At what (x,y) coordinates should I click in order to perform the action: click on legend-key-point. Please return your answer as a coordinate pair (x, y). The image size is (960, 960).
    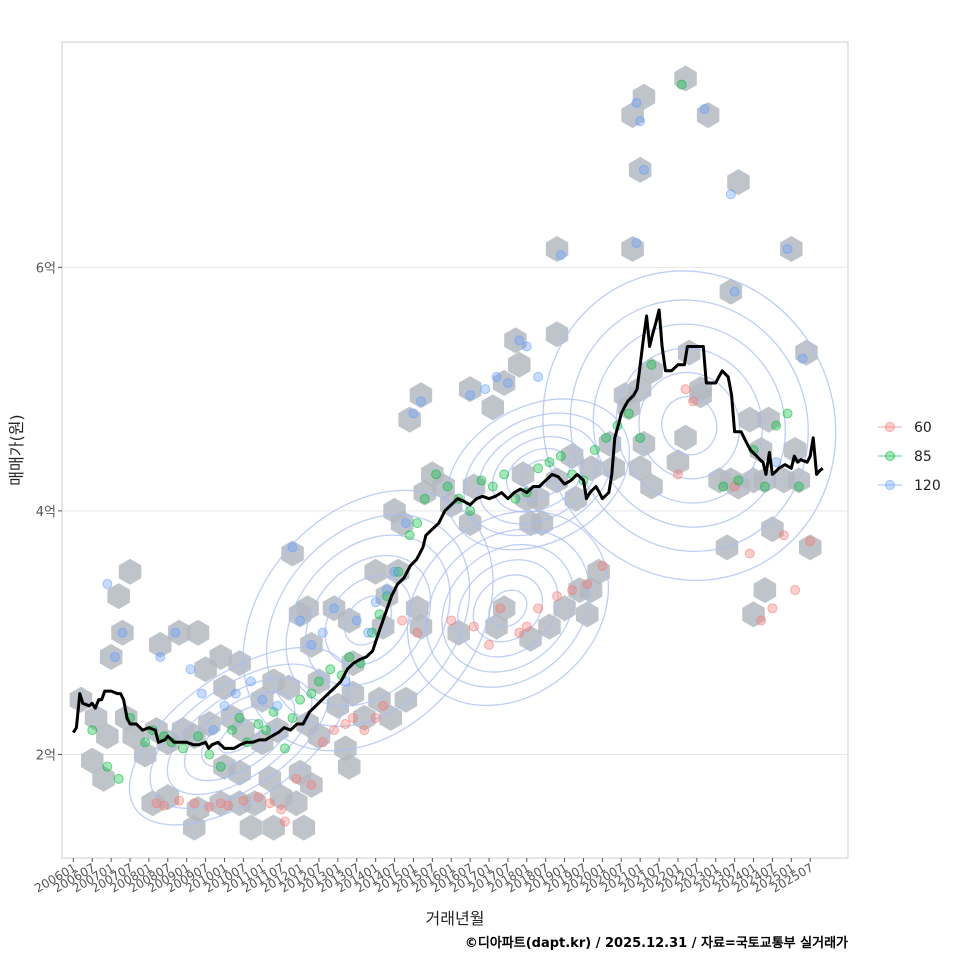
    Looking at the image, I should click on (890, 485).